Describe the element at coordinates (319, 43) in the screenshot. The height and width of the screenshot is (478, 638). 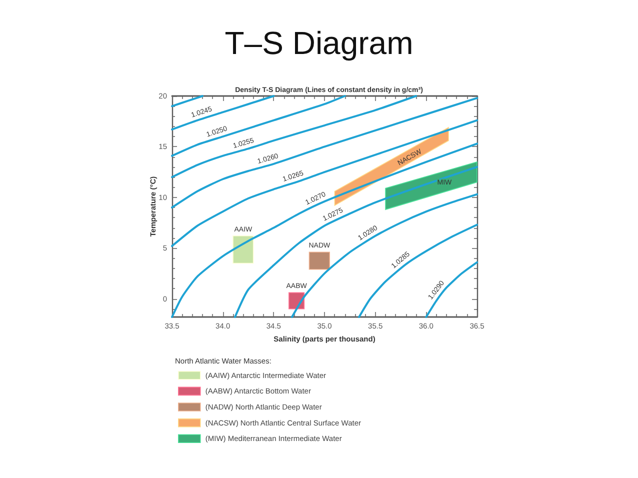
I see `chart-title: T–S Diagram` at that location.